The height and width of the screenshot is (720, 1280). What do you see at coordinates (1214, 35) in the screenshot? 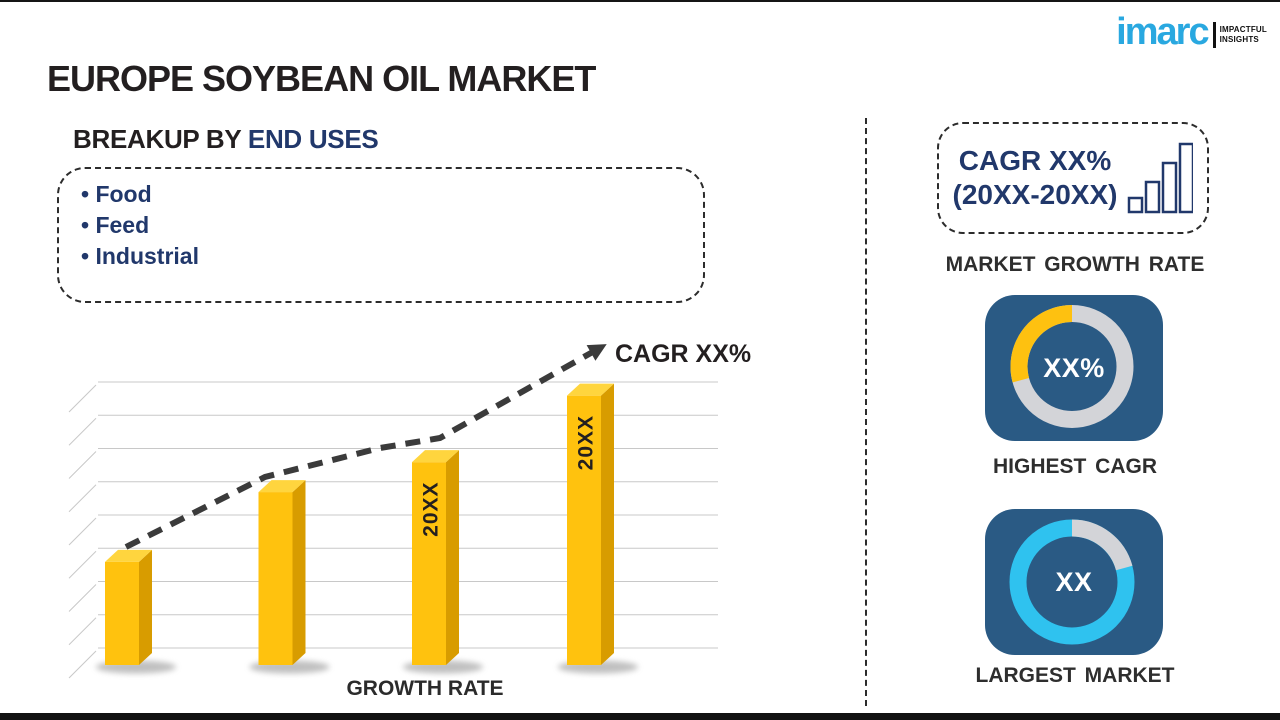
I see `logo-separator` at bounding box center [1214, 35].